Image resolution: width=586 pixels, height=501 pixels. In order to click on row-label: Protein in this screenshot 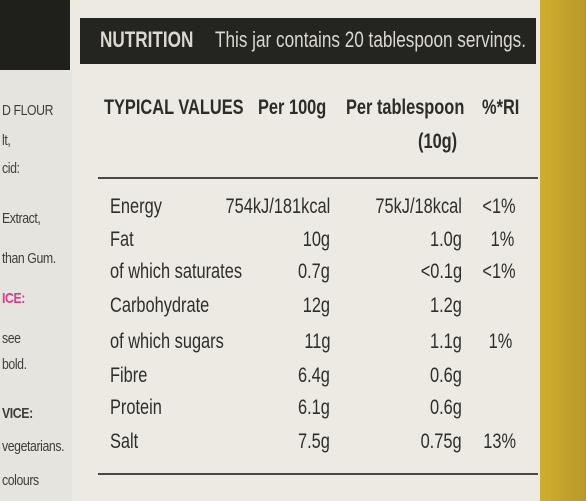, I will do `click(136, 407)`.